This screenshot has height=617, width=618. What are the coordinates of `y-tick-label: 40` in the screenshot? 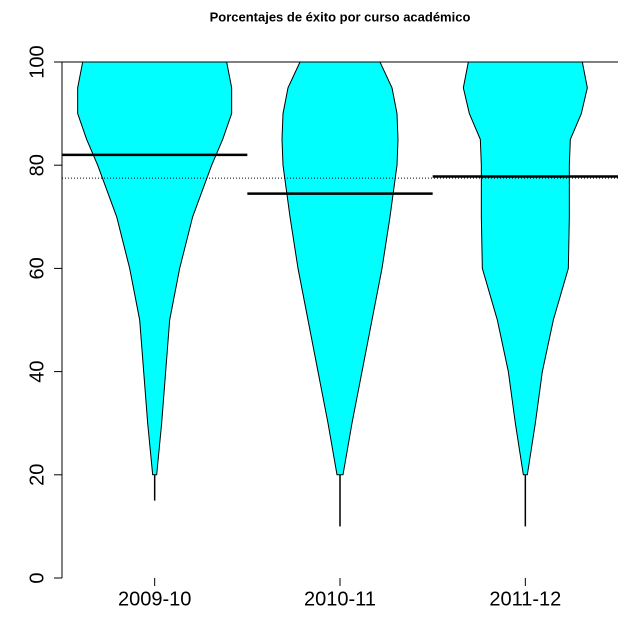 It's located at (37, 371).